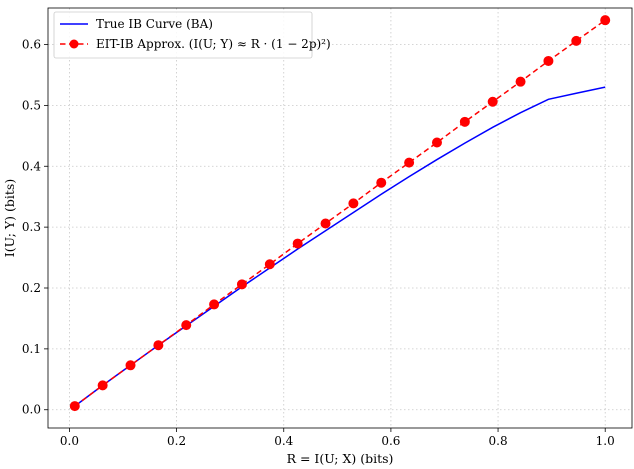 This screenshot has height=469, width=634. Describe the element at coordinates (31, 288) in the screenshot. I see `y-tick-label: 0.2` at that location.